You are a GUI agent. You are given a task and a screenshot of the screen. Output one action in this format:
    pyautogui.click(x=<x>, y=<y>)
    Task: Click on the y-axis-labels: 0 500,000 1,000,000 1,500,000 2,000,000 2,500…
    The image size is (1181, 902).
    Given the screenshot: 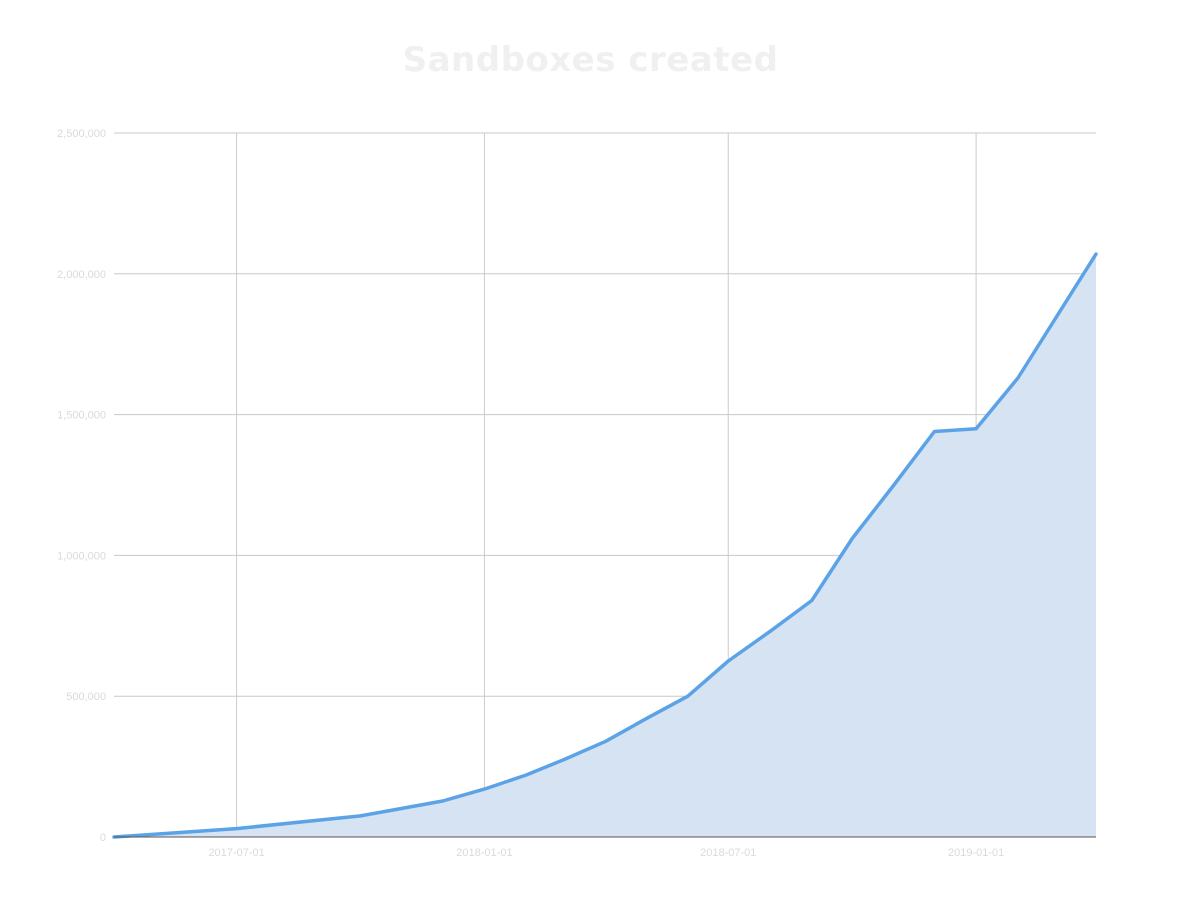 What is the action you would take?
    pyautogui.click(x=81, y=486)
    